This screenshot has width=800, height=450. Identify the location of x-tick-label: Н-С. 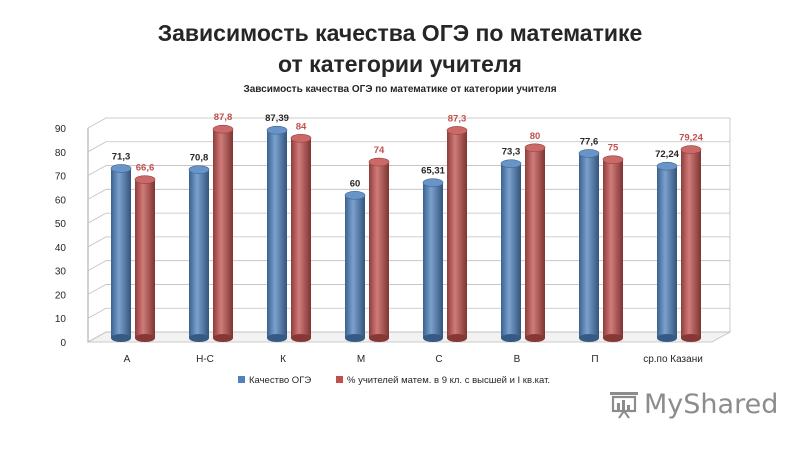
(205, 359).